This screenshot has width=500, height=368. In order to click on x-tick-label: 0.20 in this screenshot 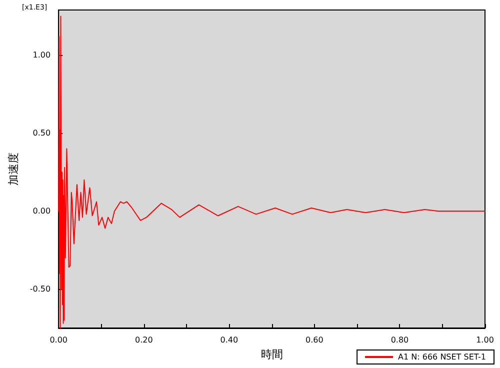, I will do `click(143, 340)`.